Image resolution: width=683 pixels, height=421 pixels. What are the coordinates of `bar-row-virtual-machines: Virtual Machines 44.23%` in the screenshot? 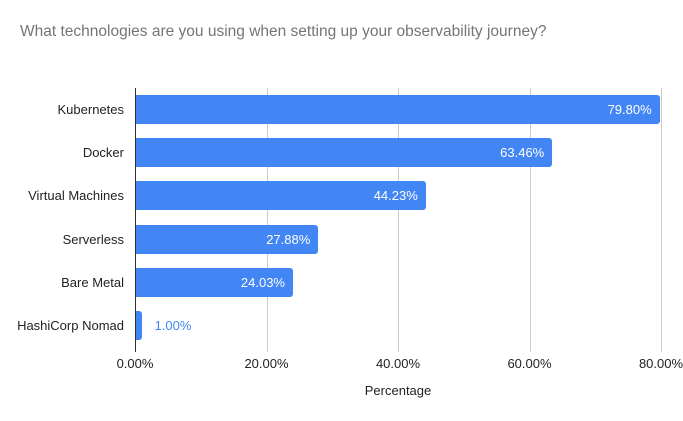 It's located at (344, 195).